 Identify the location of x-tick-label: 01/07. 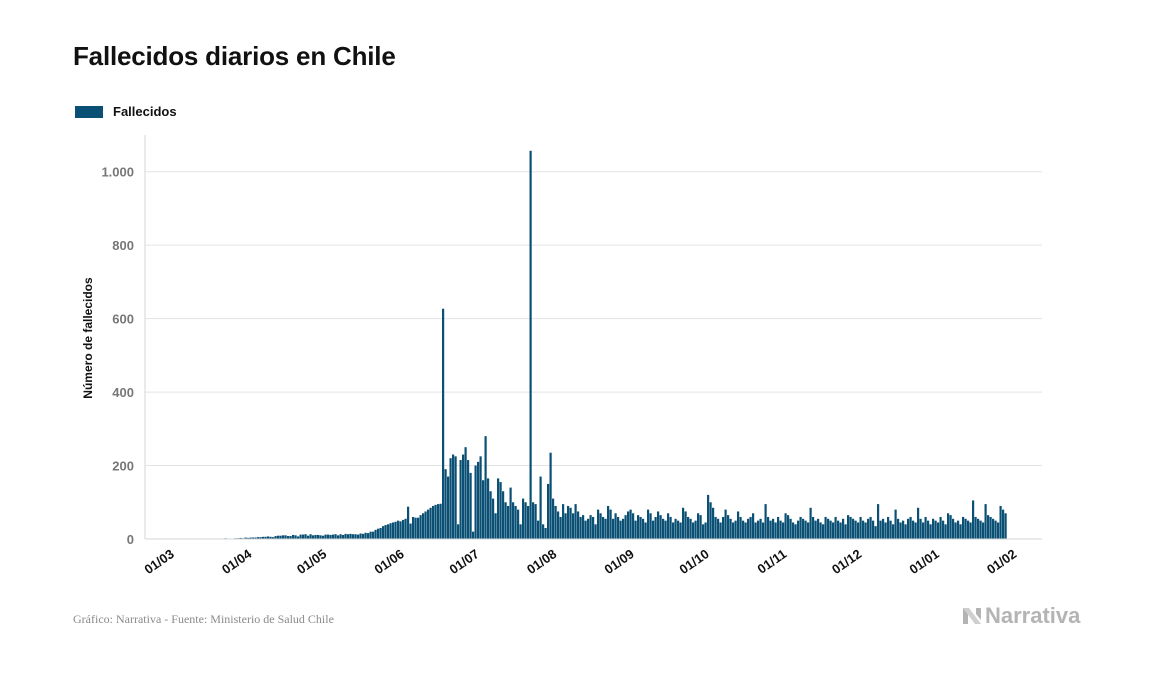
(463, 561).